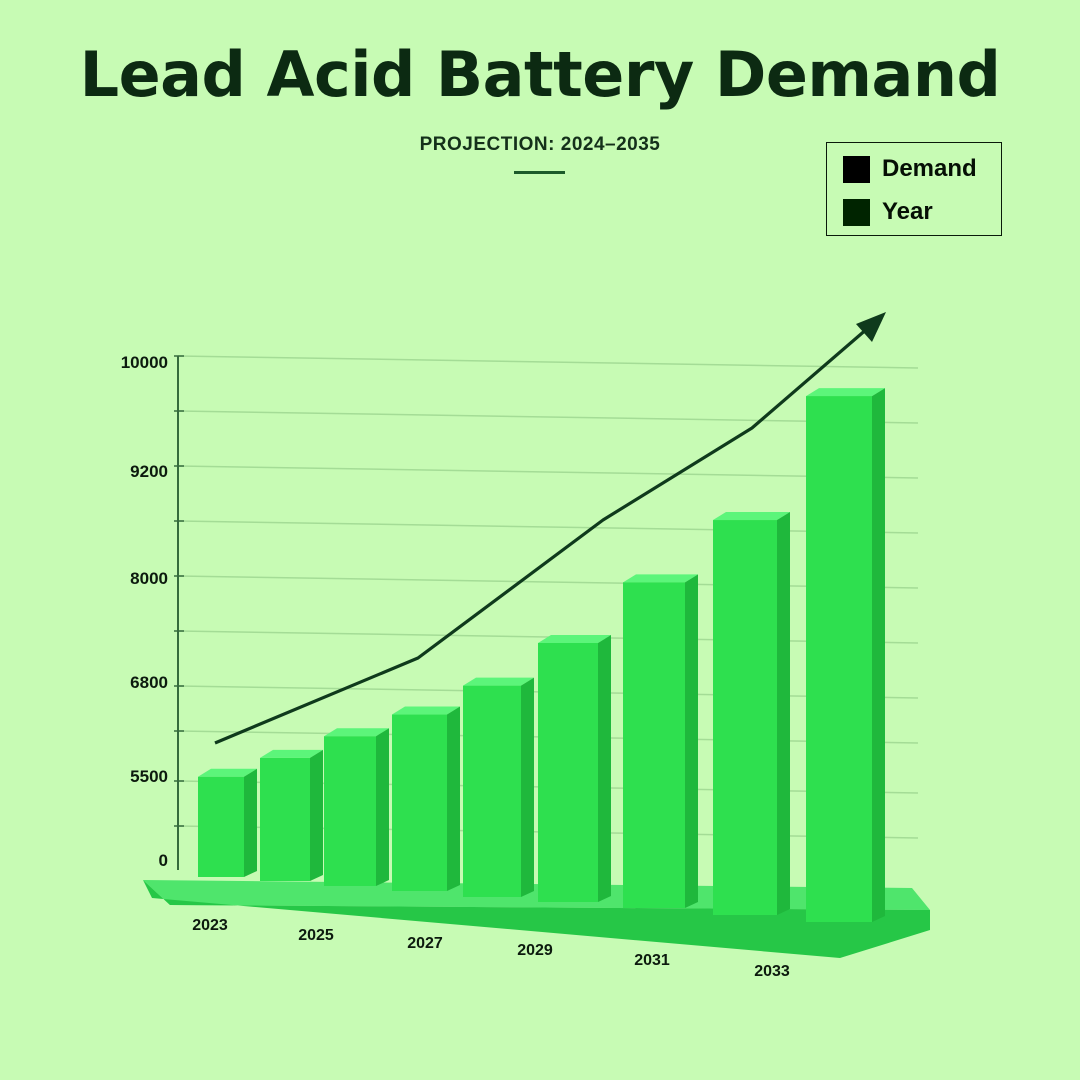 The height and width of the screenshot is (1080, 1080). What do you see at coordinates (652, 960) in the screenshot?
I see `x-tick-label: 2031` at bounding box center [652, 960].